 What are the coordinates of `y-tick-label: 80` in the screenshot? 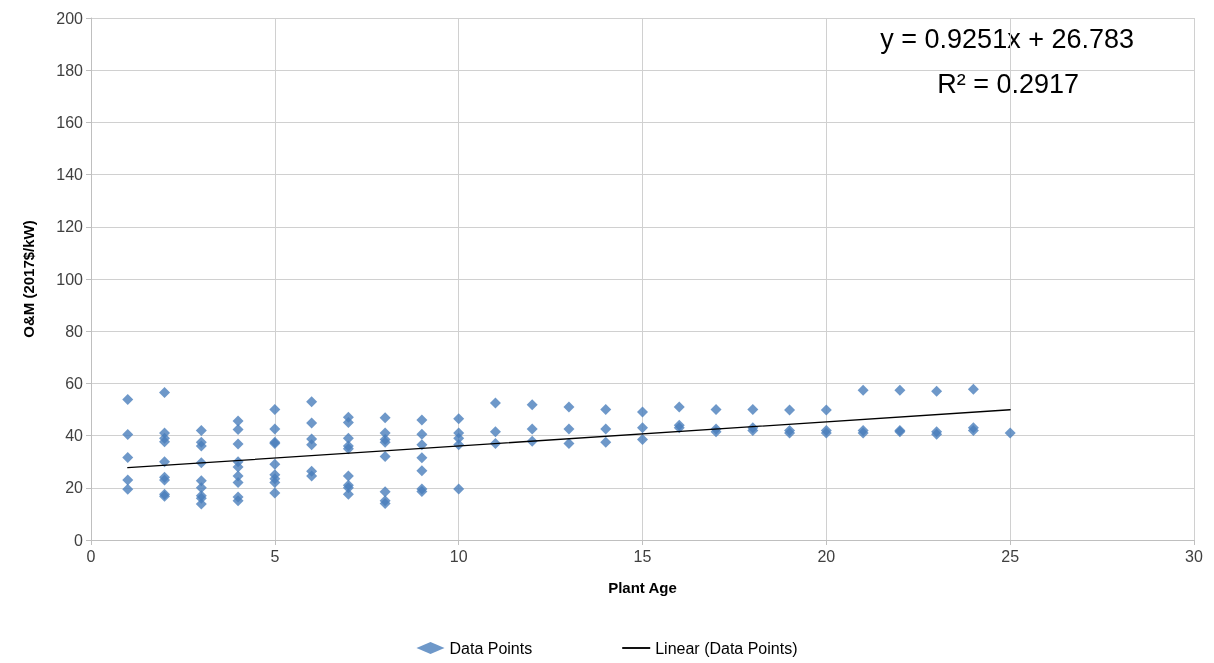 It's located at (74, 331).